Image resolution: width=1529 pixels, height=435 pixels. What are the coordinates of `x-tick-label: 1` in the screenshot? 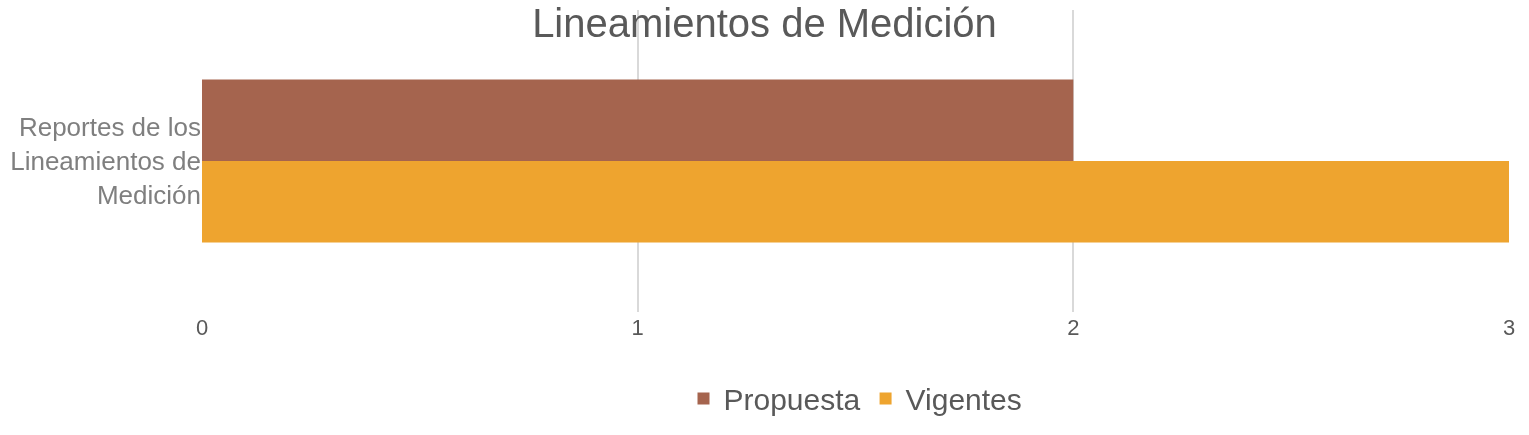 It's located at (637, 327).